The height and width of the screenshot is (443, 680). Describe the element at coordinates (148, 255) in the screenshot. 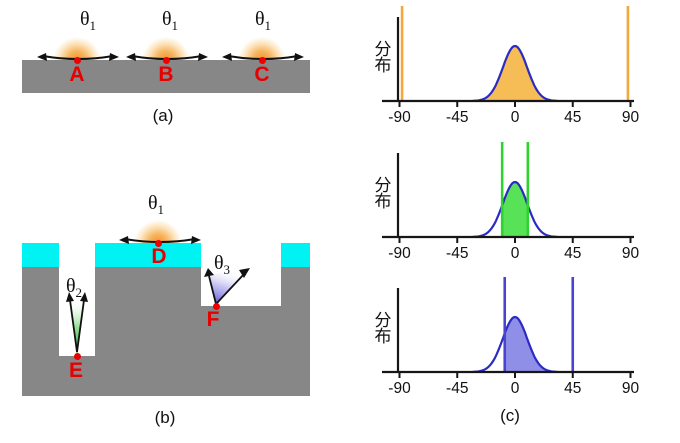

I see `cyan-film-middle` at that location.